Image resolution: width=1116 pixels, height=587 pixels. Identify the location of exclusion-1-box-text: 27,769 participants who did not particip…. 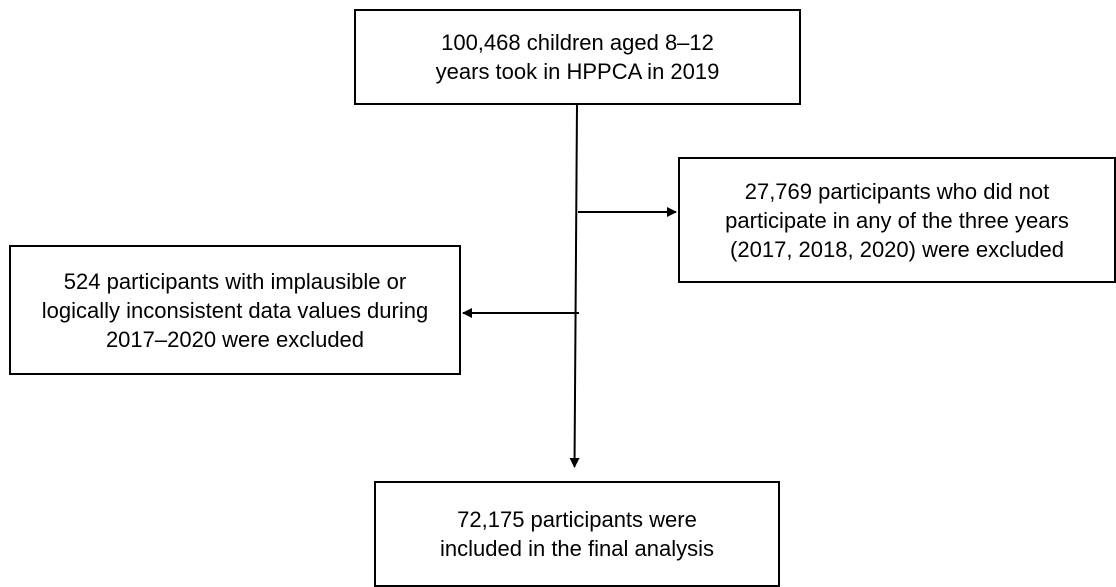
(897, 220).